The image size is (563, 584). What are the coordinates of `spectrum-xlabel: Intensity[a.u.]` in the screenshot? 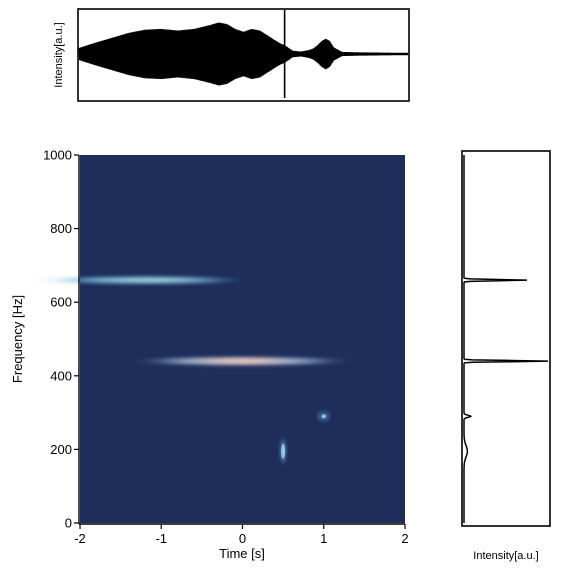 It's located at (505, 556).